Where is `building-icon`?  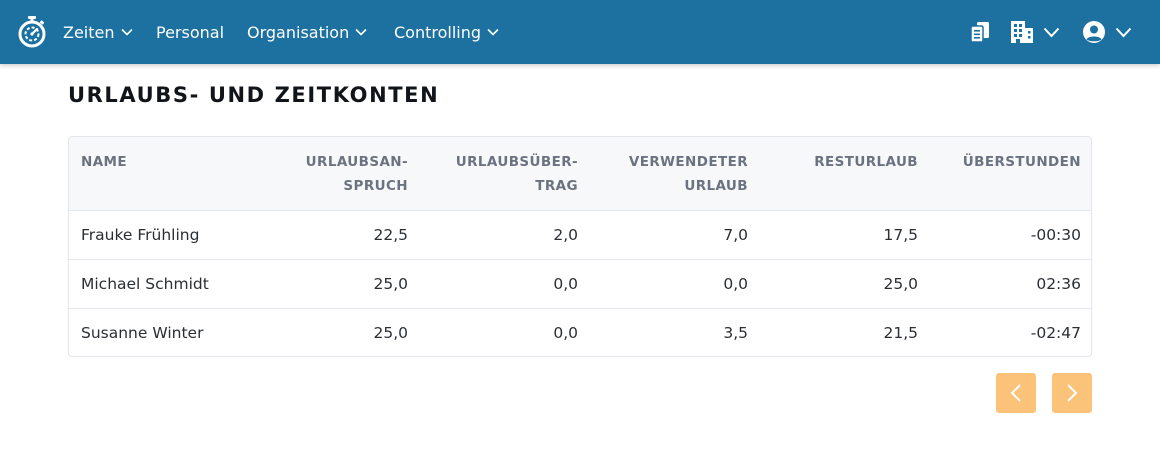 building-icon is located at coordinates (1022, 32).